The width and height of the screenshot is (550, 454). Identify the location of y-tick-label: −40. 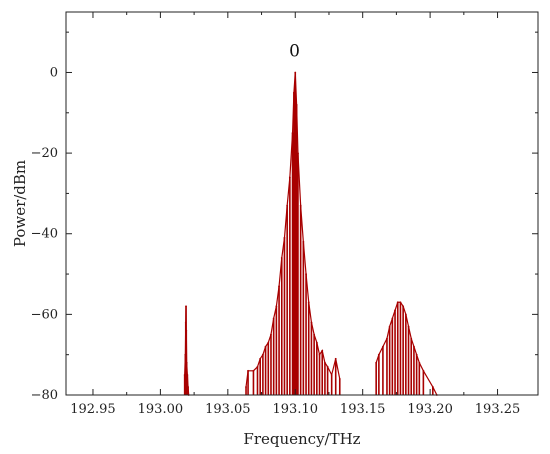
(44, 234).